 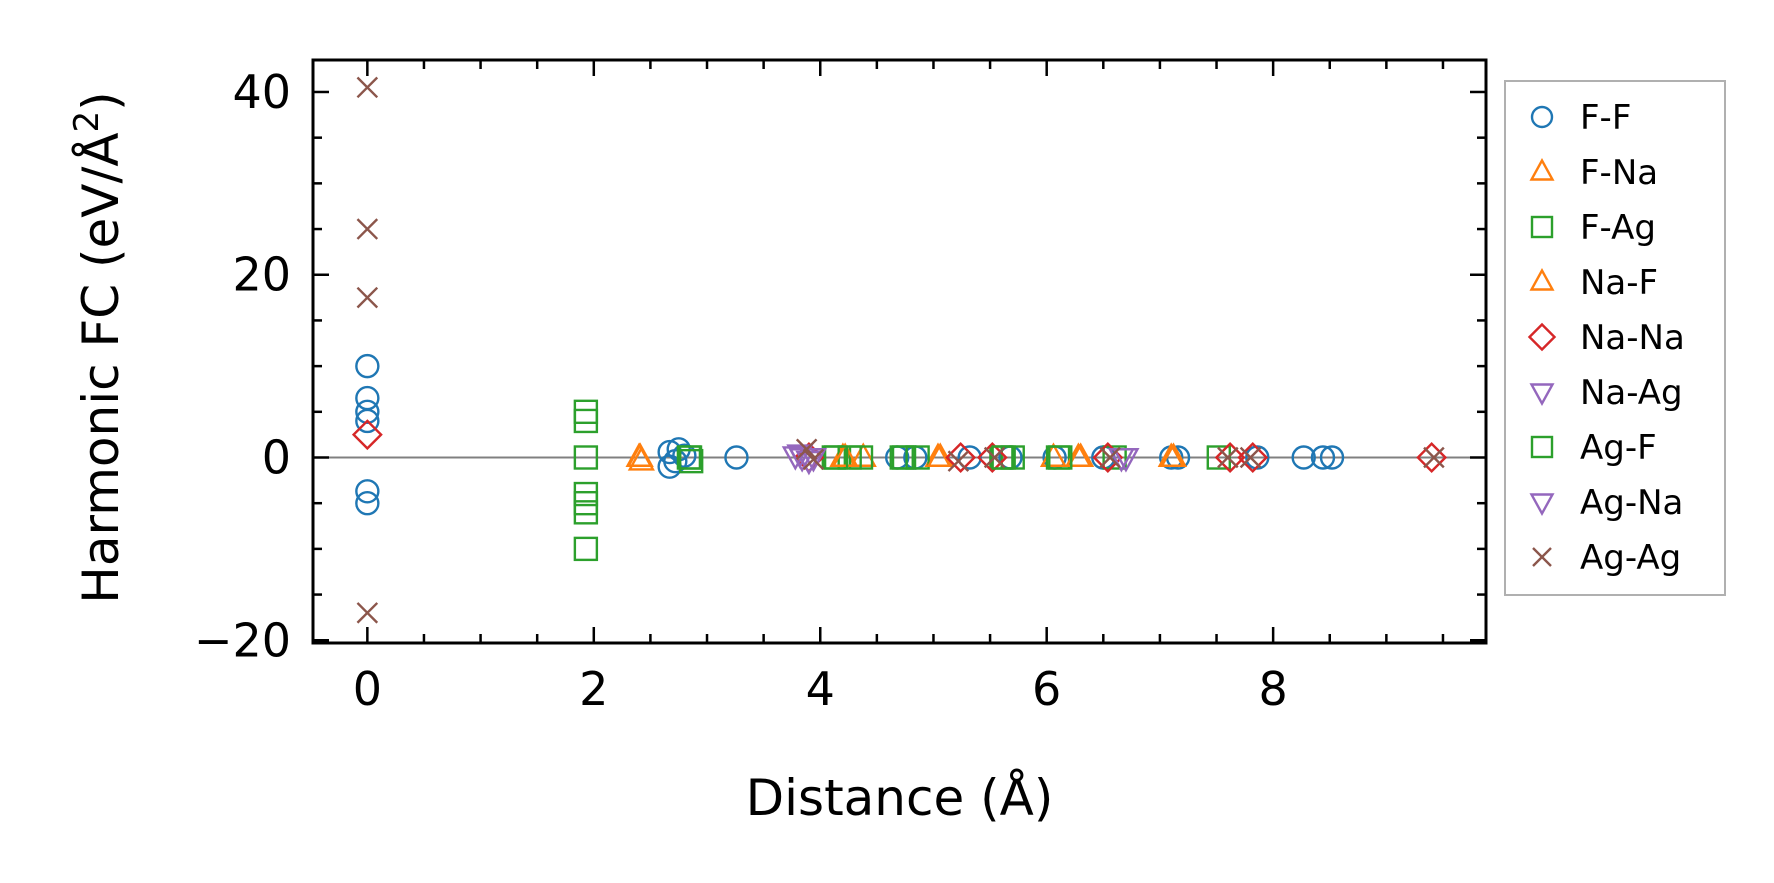 I want to click on legend-marker-f-f, so click(x=1542, y=117).